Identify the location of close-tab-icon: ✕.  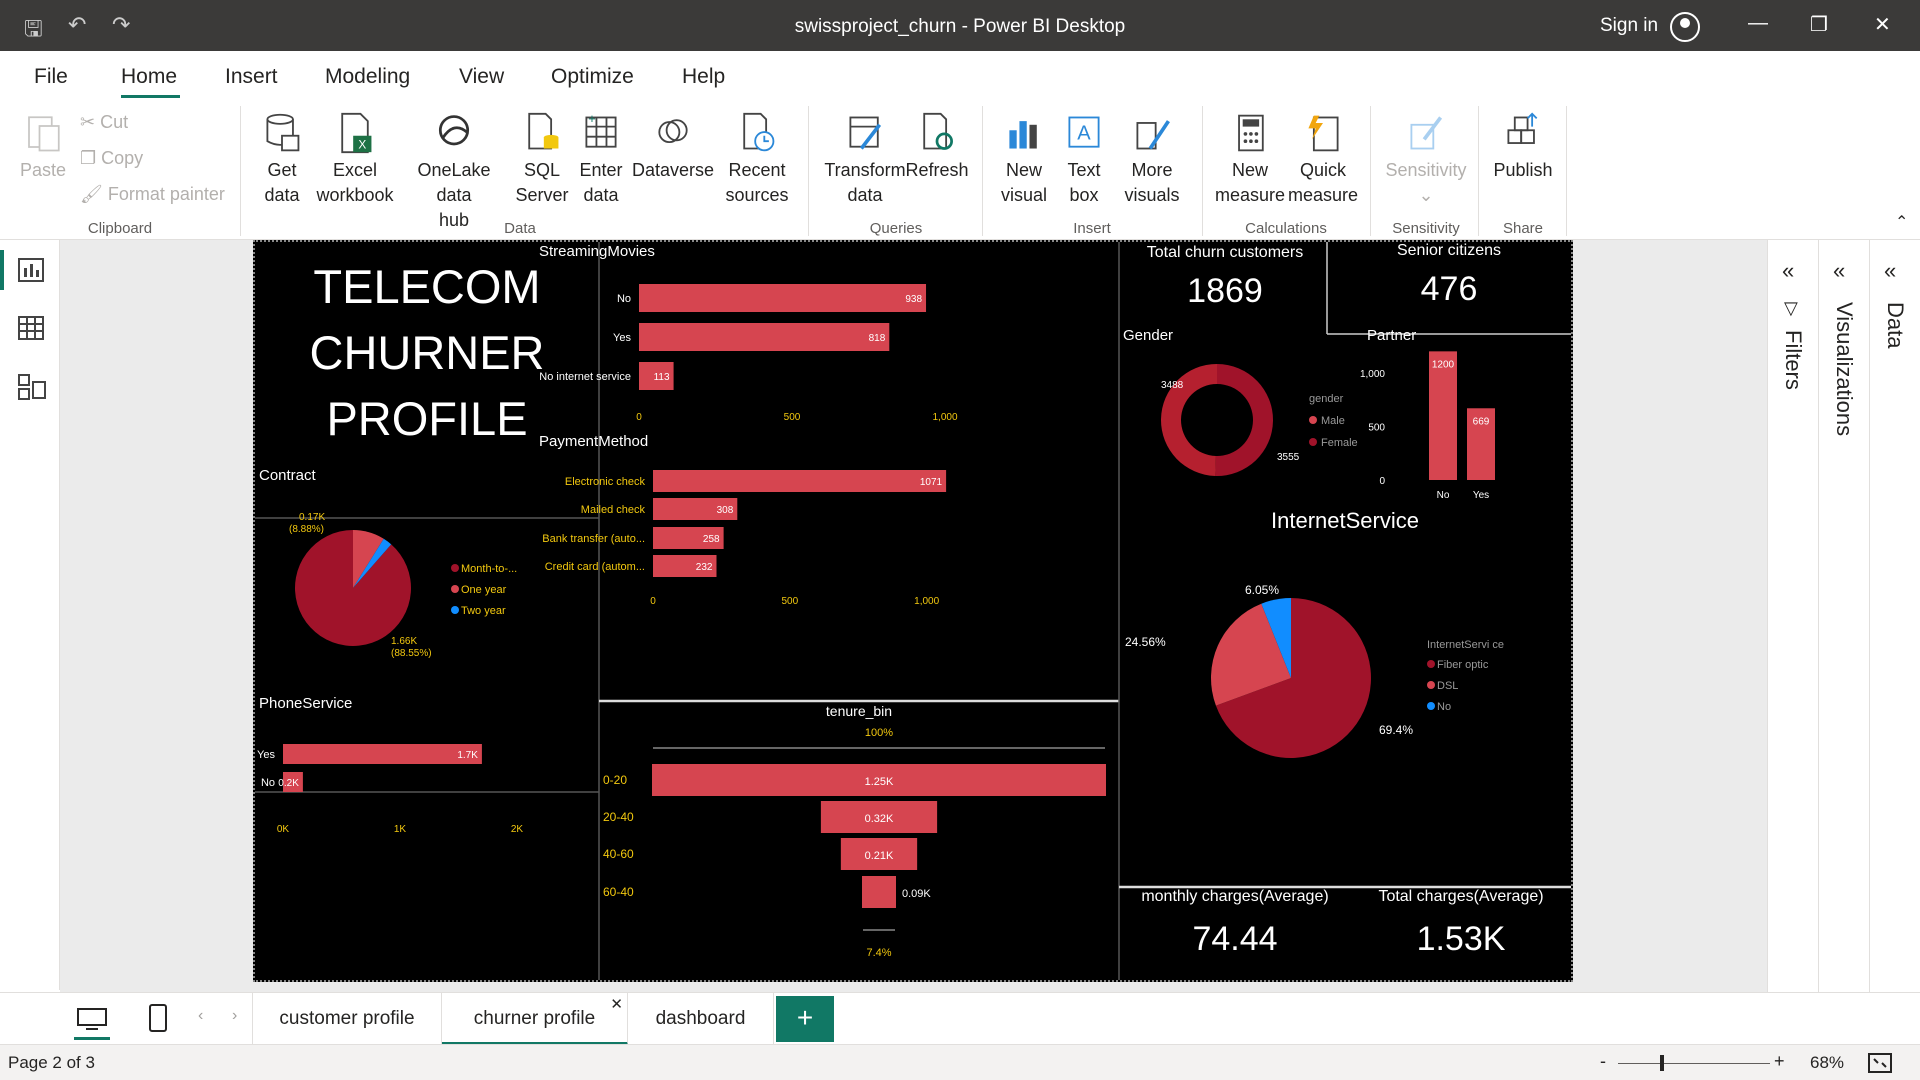
(616, 1004).